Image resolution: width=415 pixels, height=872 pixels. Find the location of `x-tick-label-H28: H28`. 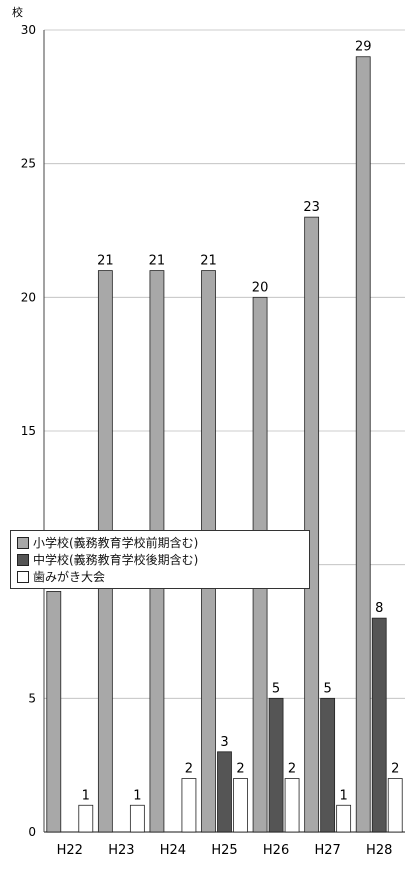

x-tick-label-H28: H28 is located at coordinates (379, 850).